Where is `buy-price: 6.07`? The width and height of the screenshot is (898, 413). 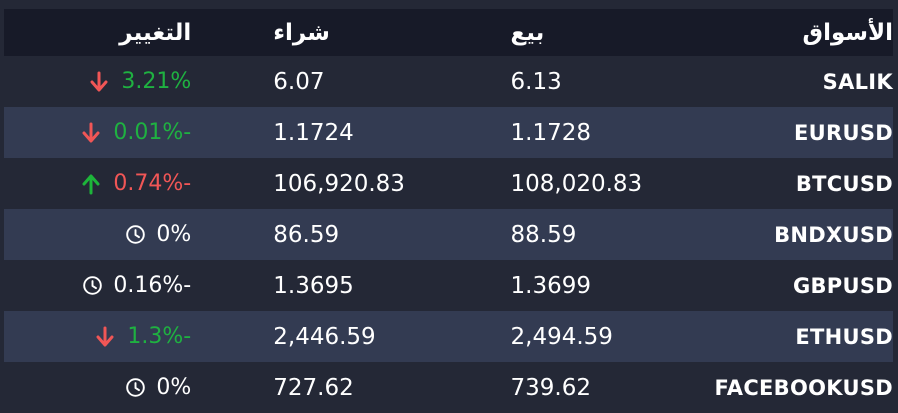 buy-price: 6.07 is located at coordinates (299, 81).